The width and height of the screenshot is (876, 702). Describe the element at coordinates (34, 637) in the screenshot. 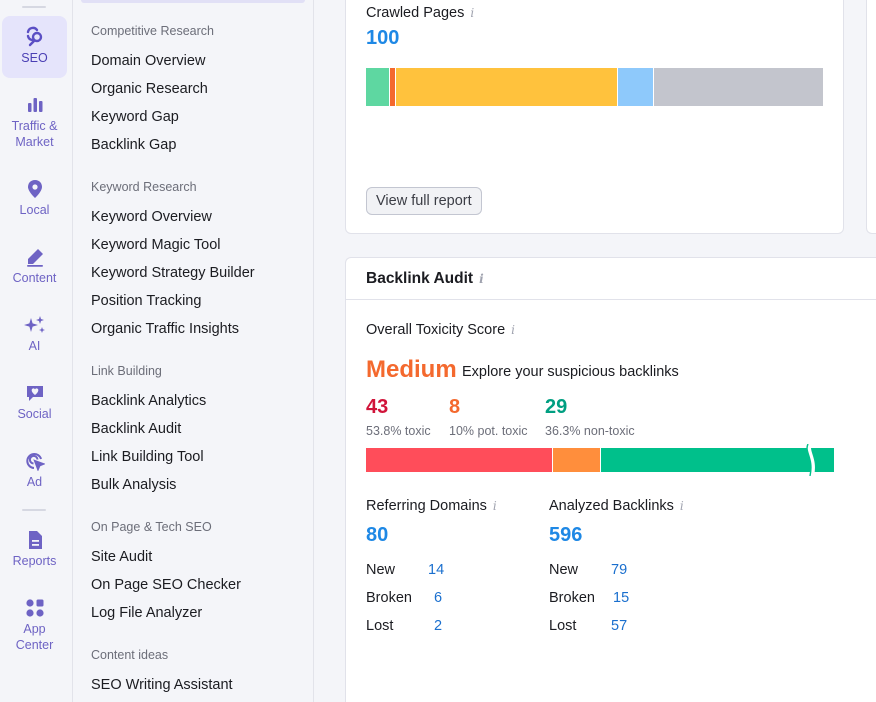

I see `rail-label: App Center` at that location.